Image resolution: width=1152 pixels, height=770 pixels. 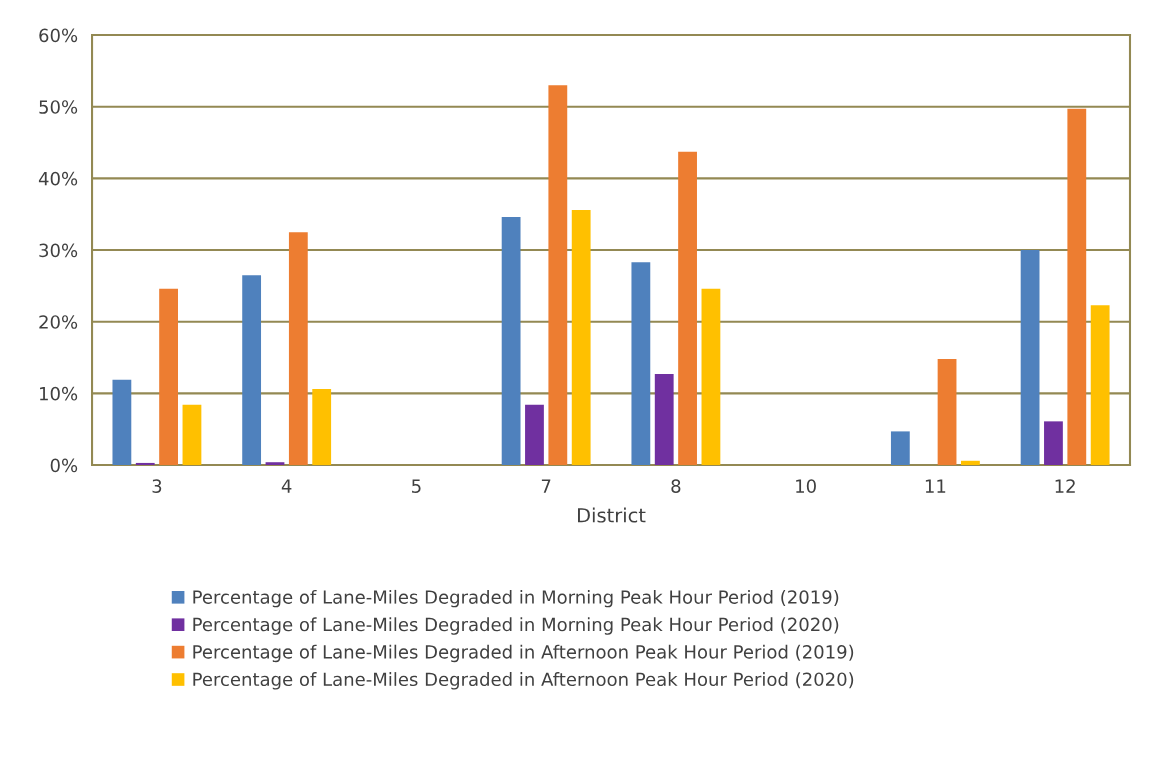 I want to click on legend-label: Percentage of Lane-Miles Degraded in Afternoon Peak Hour Period (2019), so click(x=523, y=653).